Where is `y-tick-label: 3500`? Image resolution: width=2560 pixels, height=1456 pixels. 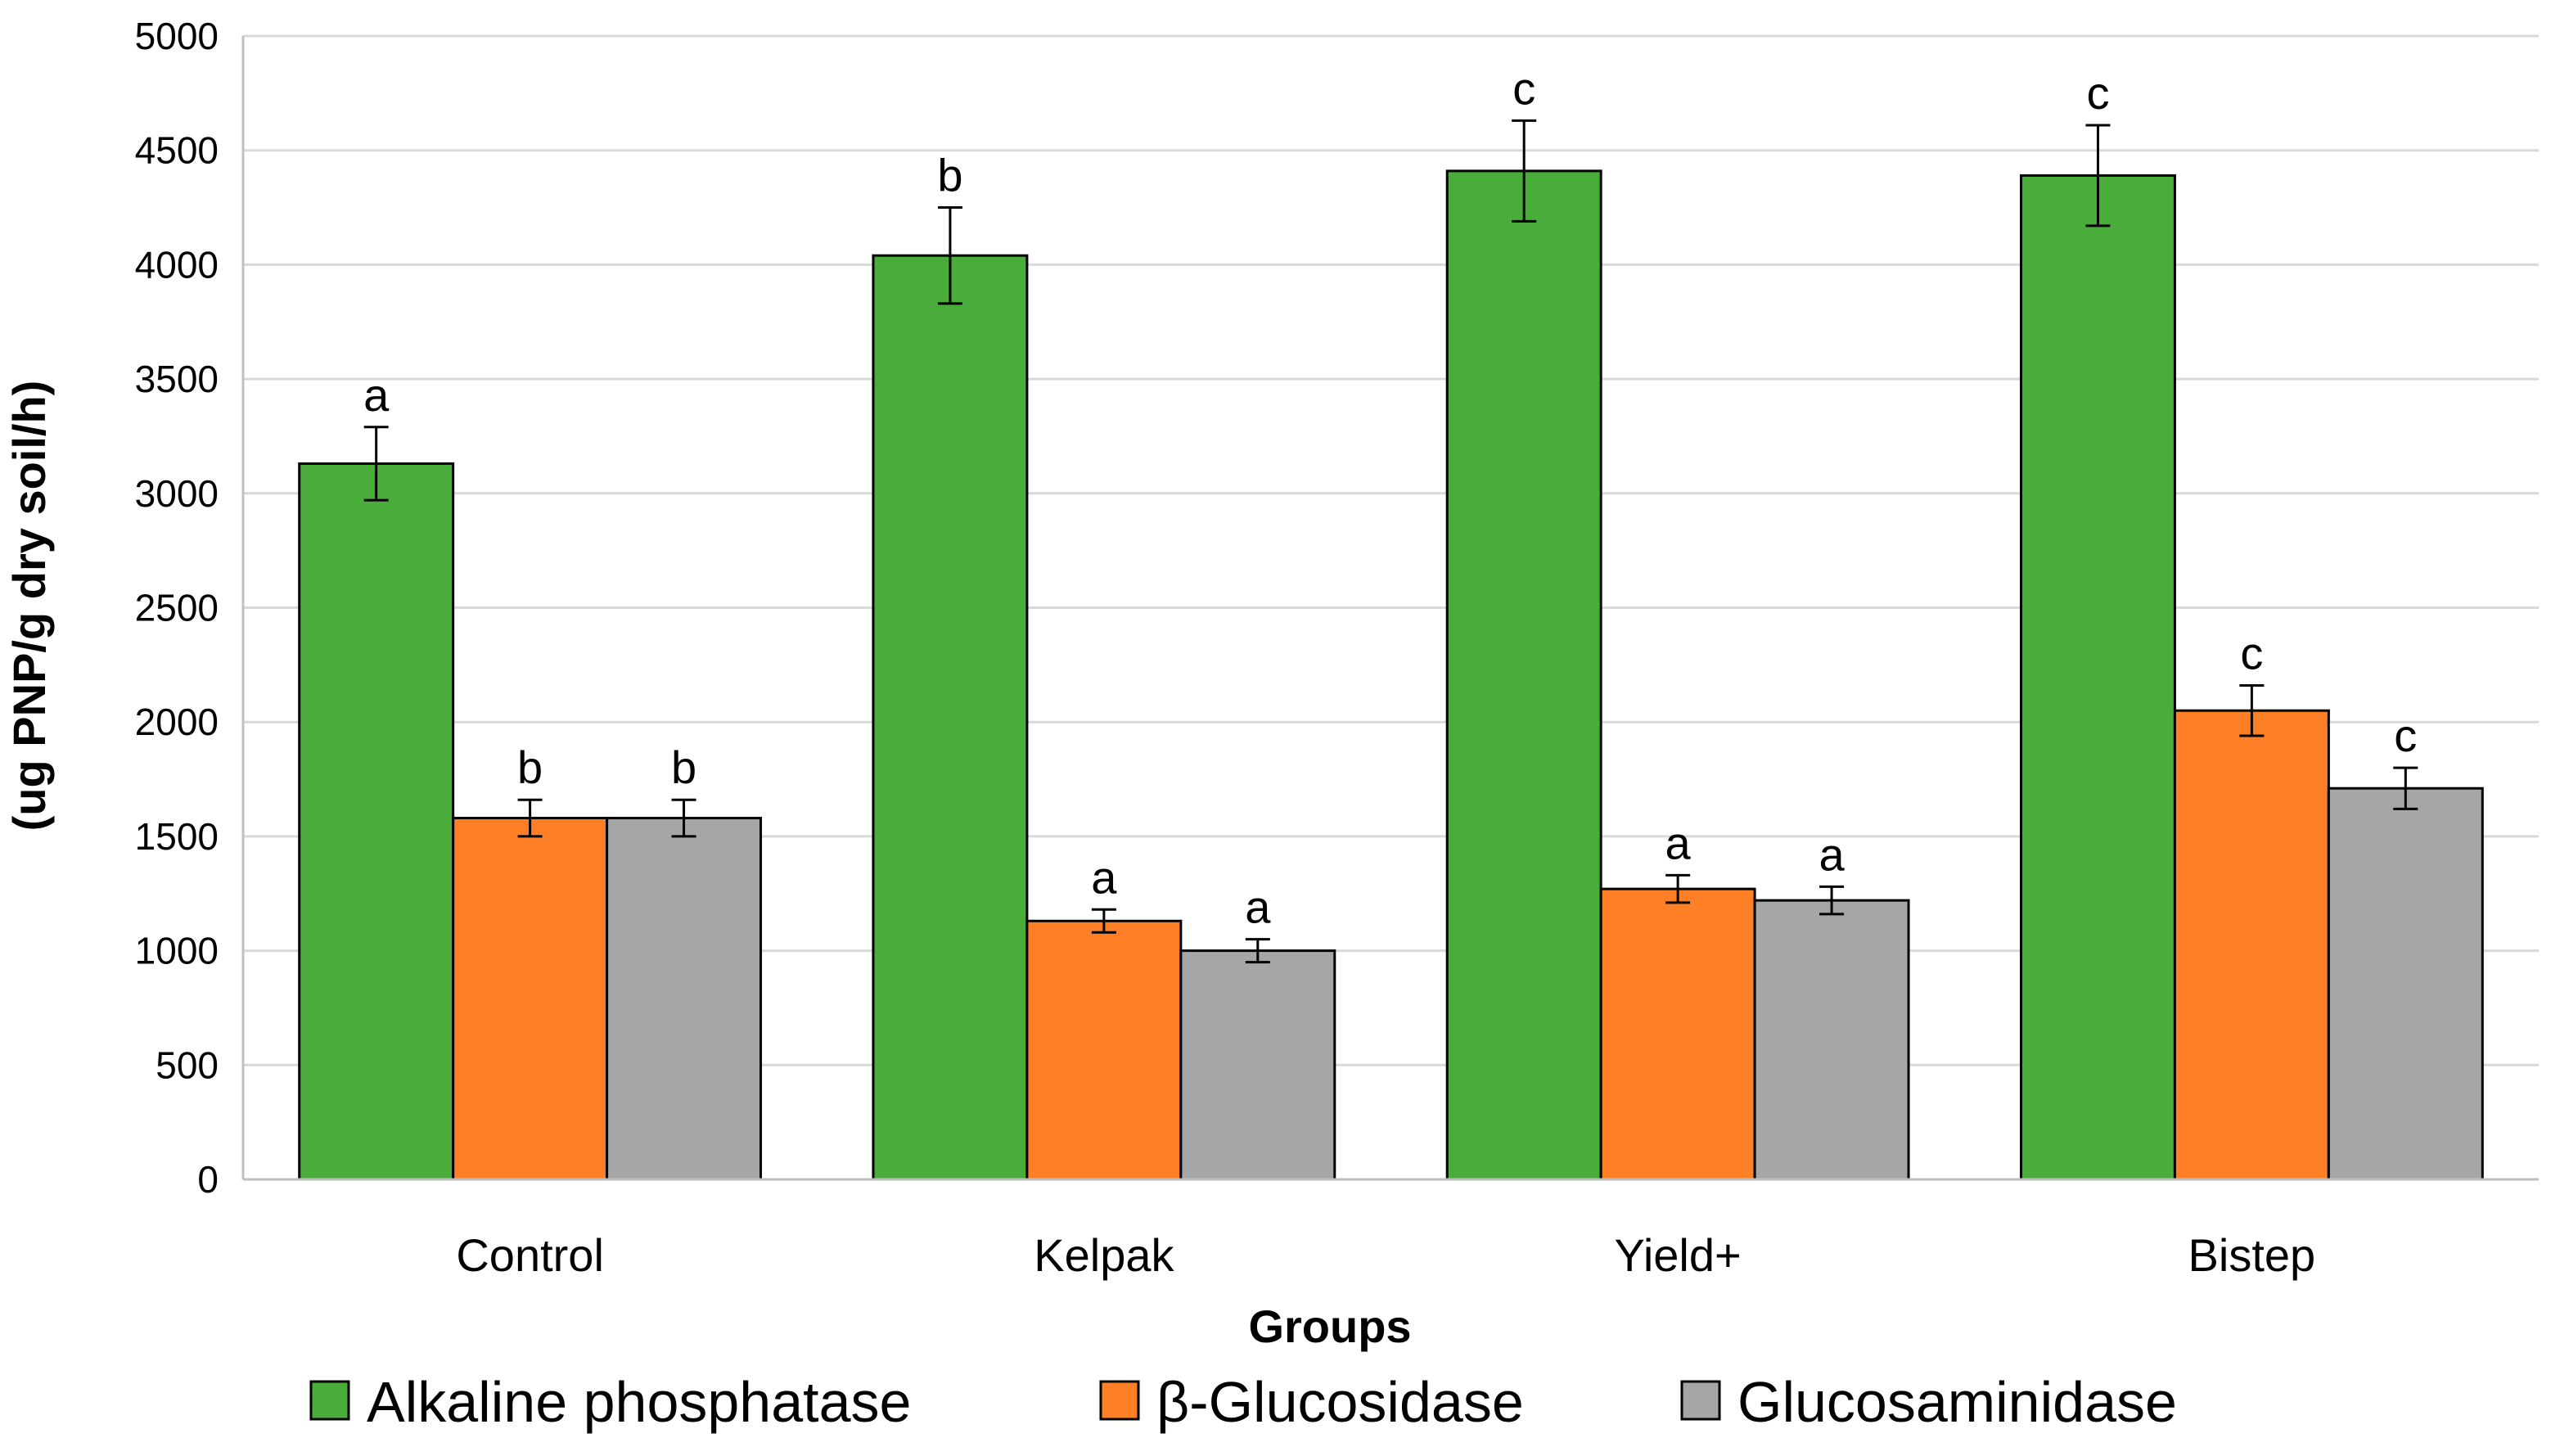
y-tick-label: 3500 is located at coordinates (177, 379).